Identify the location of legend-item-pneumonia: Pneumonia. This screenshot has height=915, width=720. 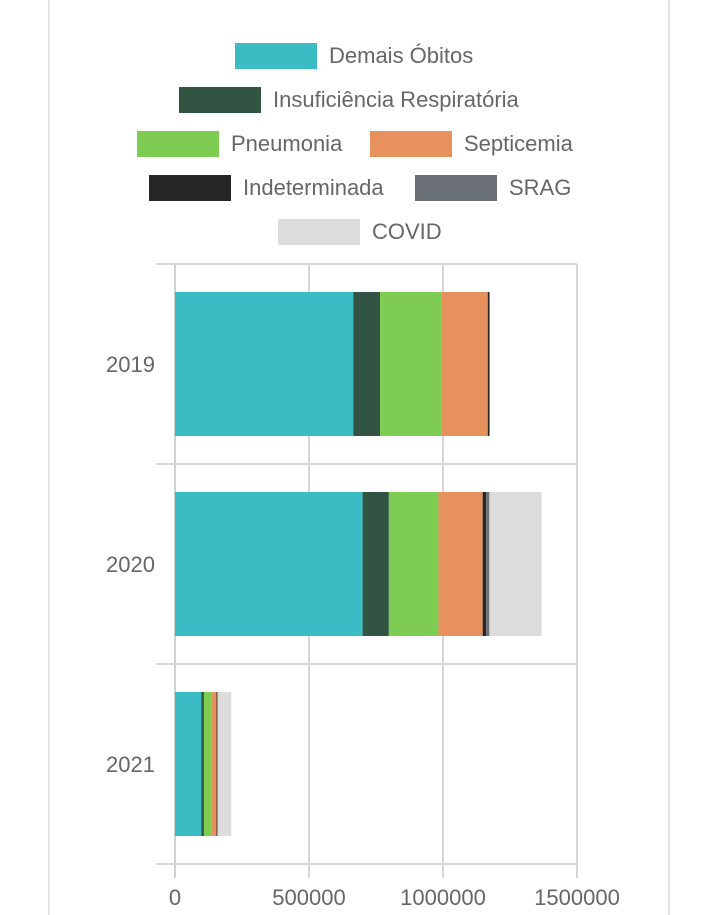
(239, 144).